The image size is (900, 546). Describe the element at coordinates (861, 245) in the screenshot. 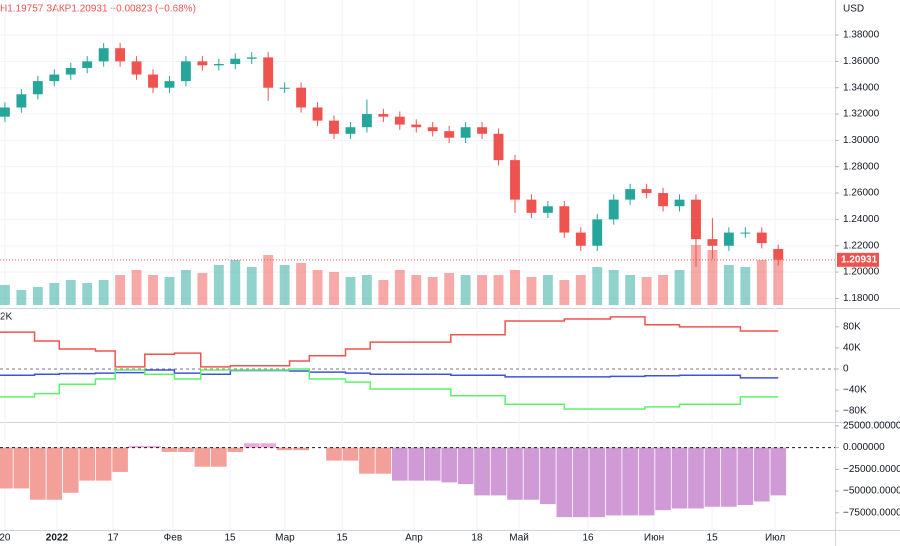

I see `y-tick-label: 1.22000` at that location.